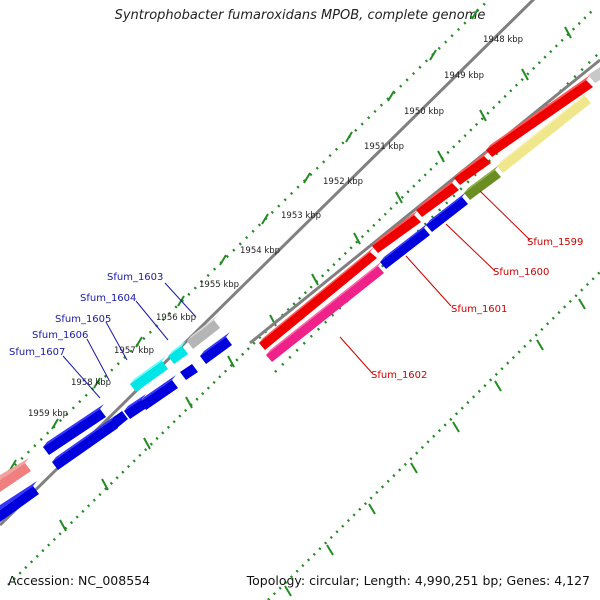  I want to click on kbp-label: 1959 kbp, so click(48, 414).